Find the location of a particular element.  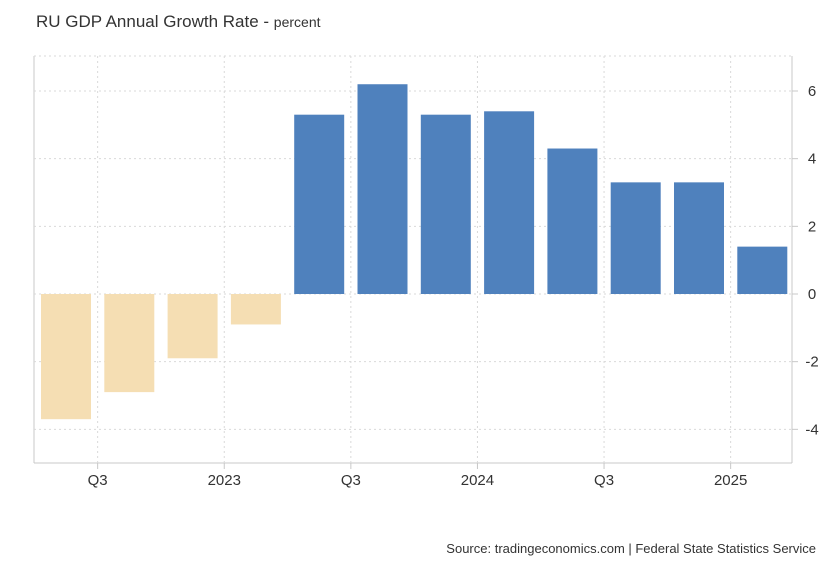

bar-q2-2023 is located at coordinates (319, 204).